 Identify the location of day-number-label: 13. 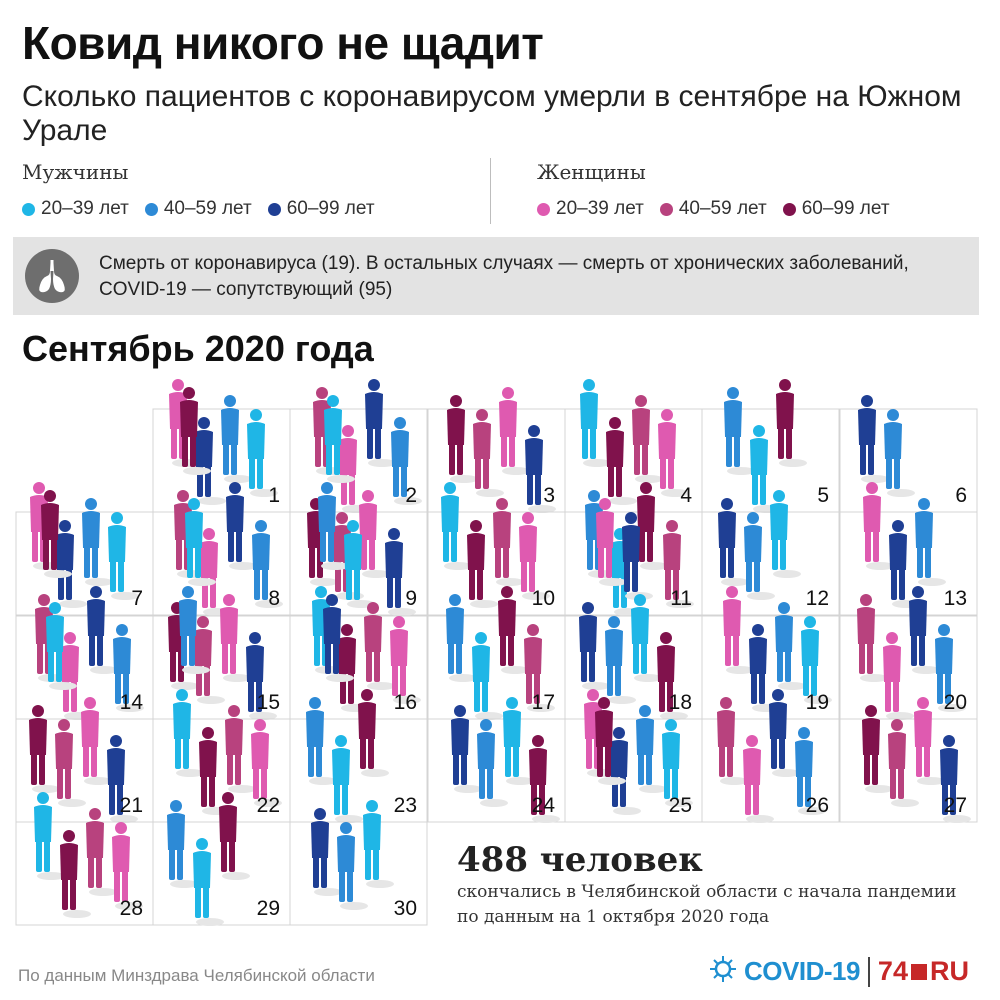
(955, 598).